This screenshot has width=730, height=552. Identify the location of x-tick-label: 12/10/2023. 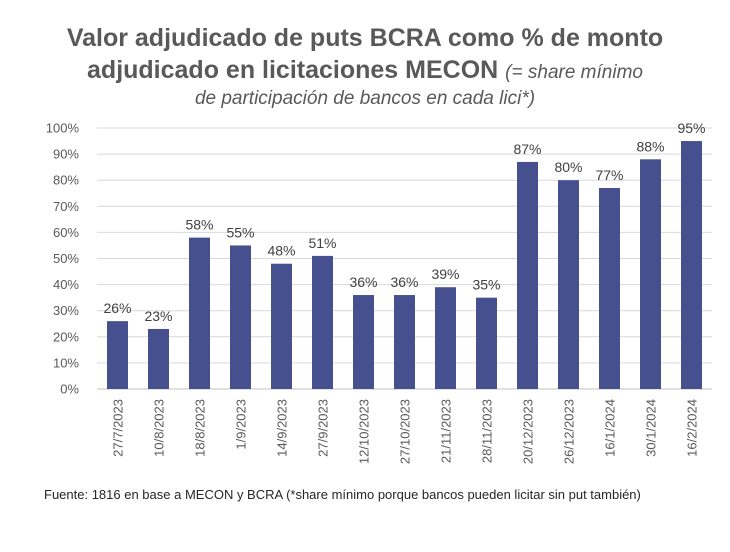
(364, 431).